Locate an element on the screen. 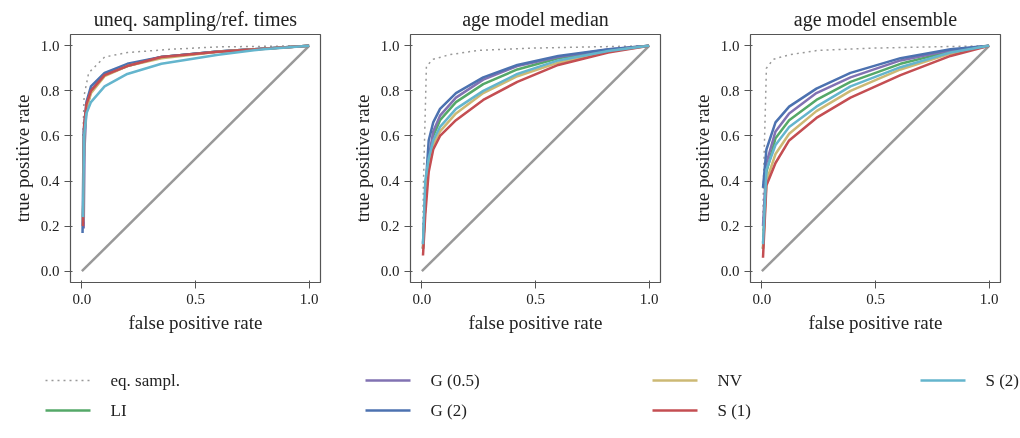 This screenshot has width=1020, height=438. legend-label: LI is located at coordinates (118, 410).